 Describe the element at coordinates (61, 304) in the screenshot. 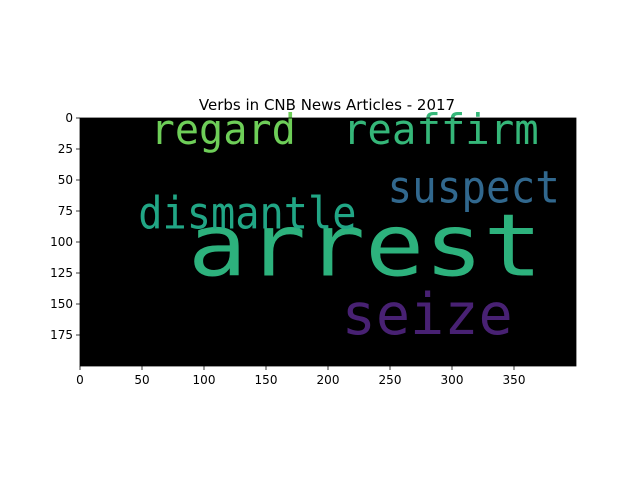

I see `y-tick-label: 150` at that location.